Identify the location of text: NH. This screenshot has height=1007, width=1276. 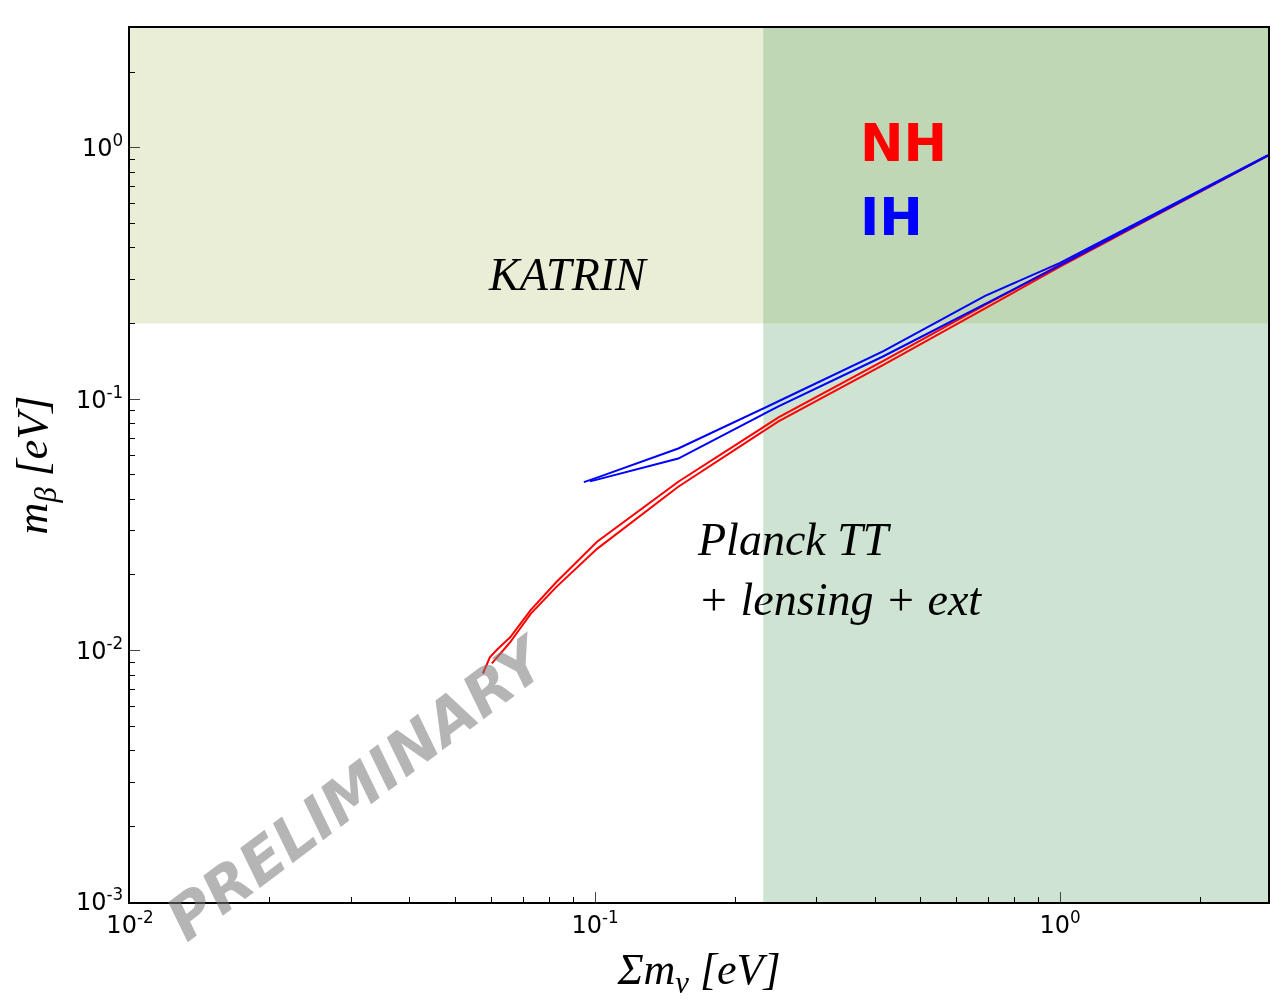
(904, 143).